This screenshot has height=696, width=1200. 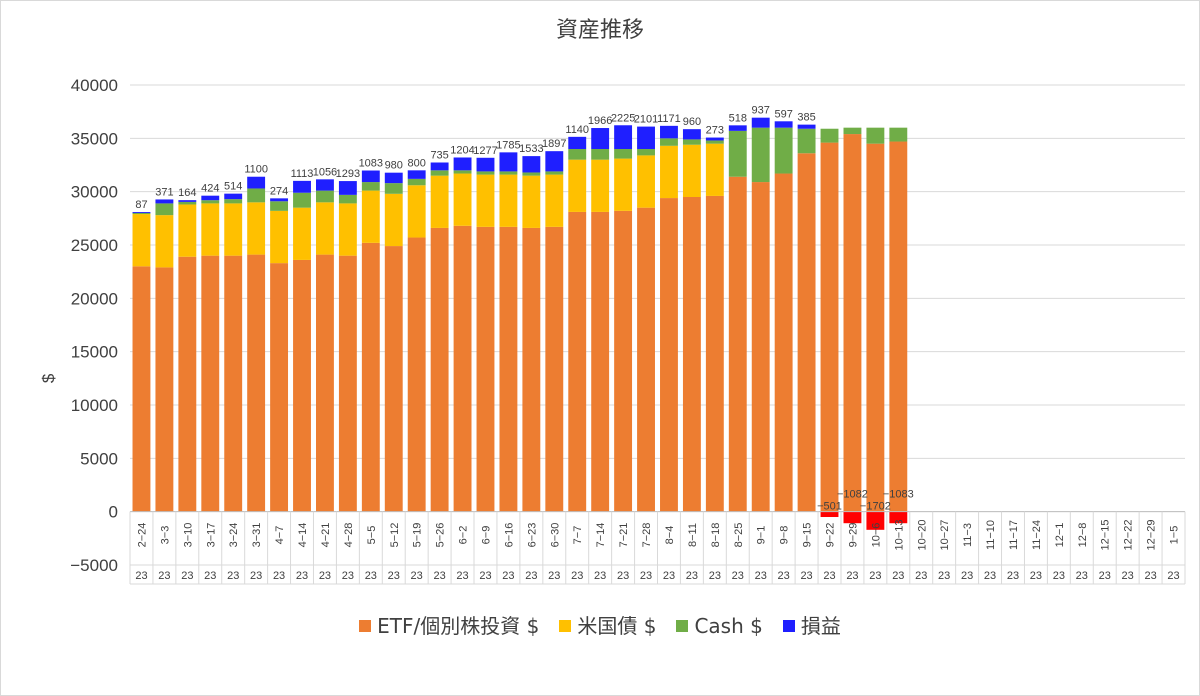 I want to click on x-tick-label: 4−7, so click(x=280, y=535).